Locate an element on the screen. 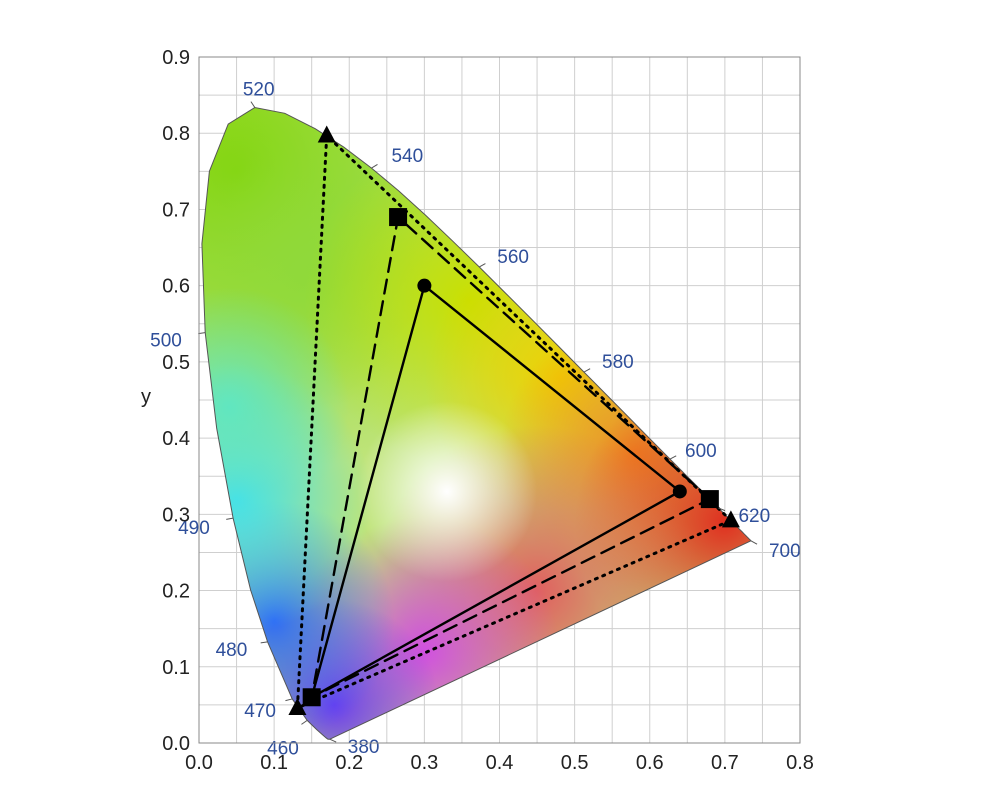 The image size is (1000, 790). y-tick-label: 0.1 is located at coordinates (176, 668).